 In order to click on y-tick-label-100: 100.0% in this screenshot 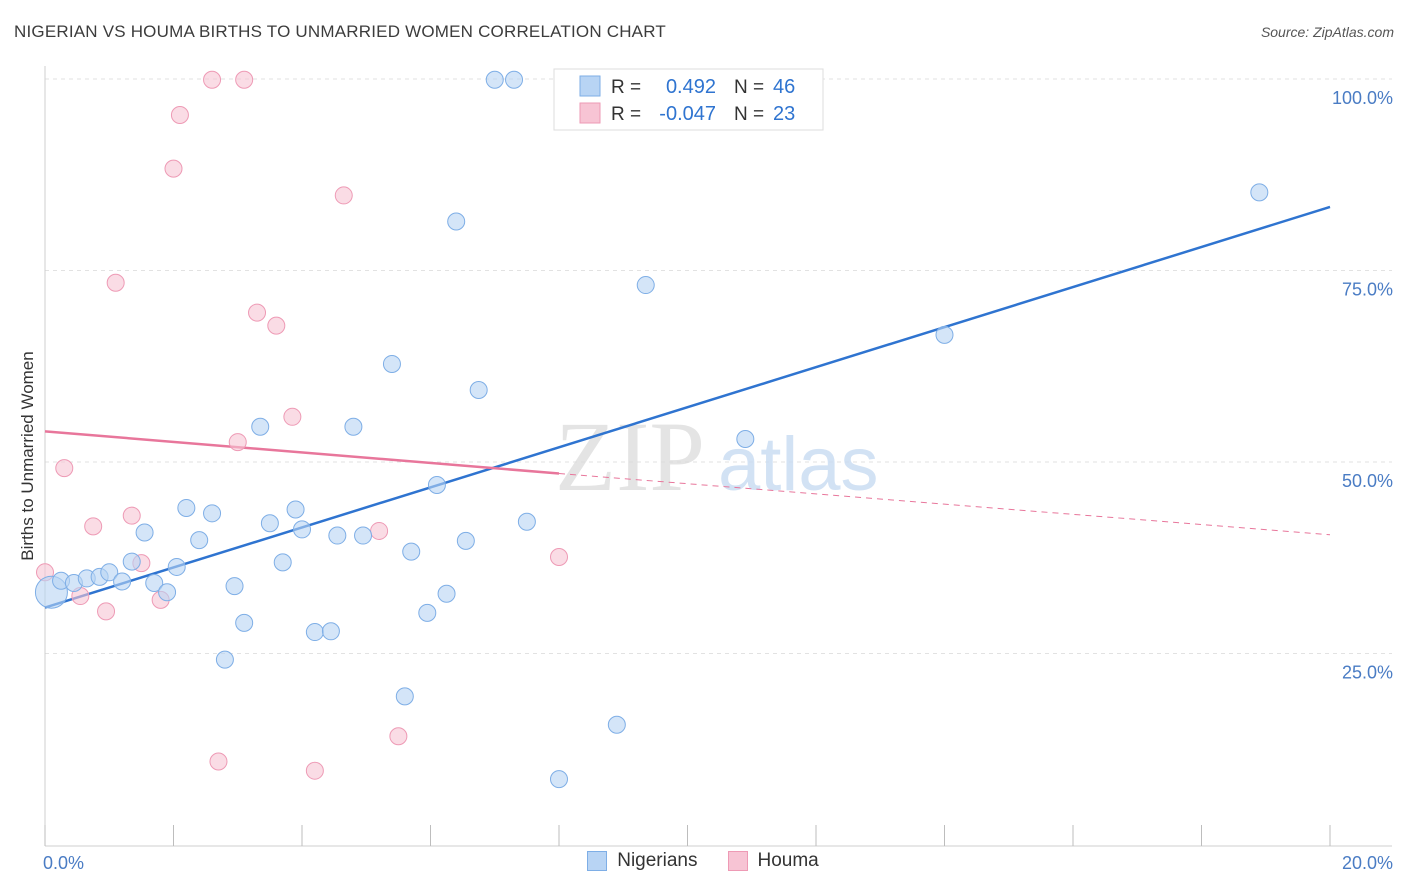, I will do `click(1362, 98)`.